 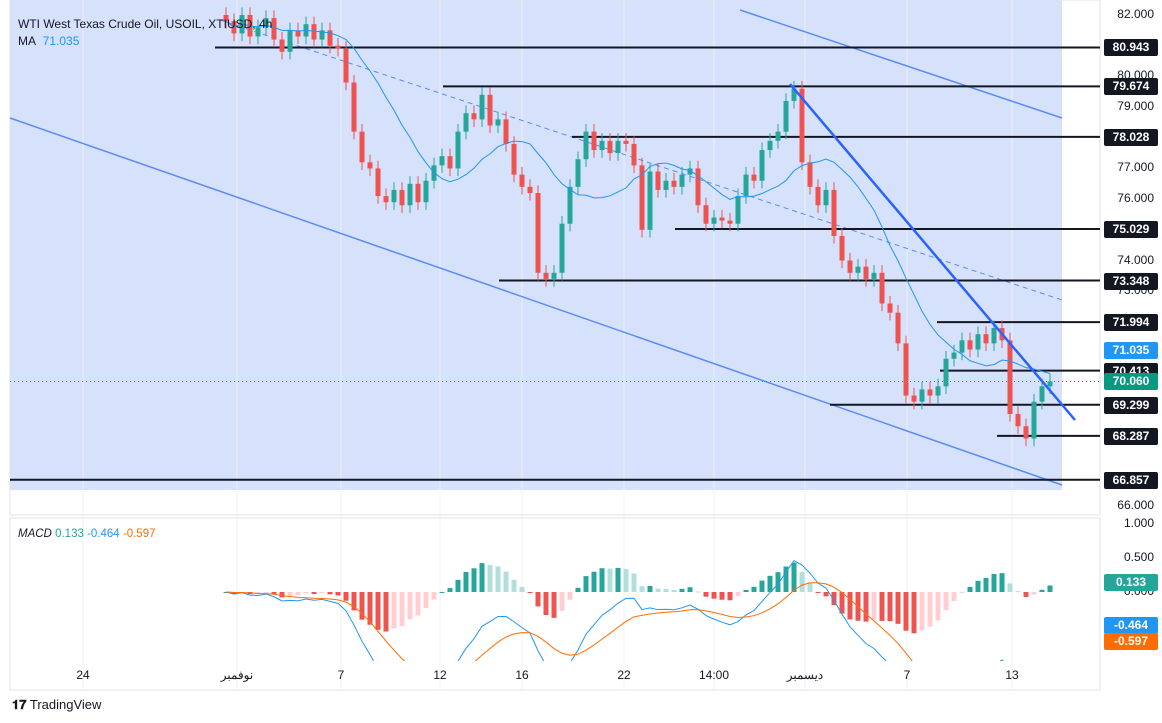 What do you see at coordinates (237, 675) in the screenshot?
I see `time-tick-label: نوفمبر` at bounding box center [237, 675].